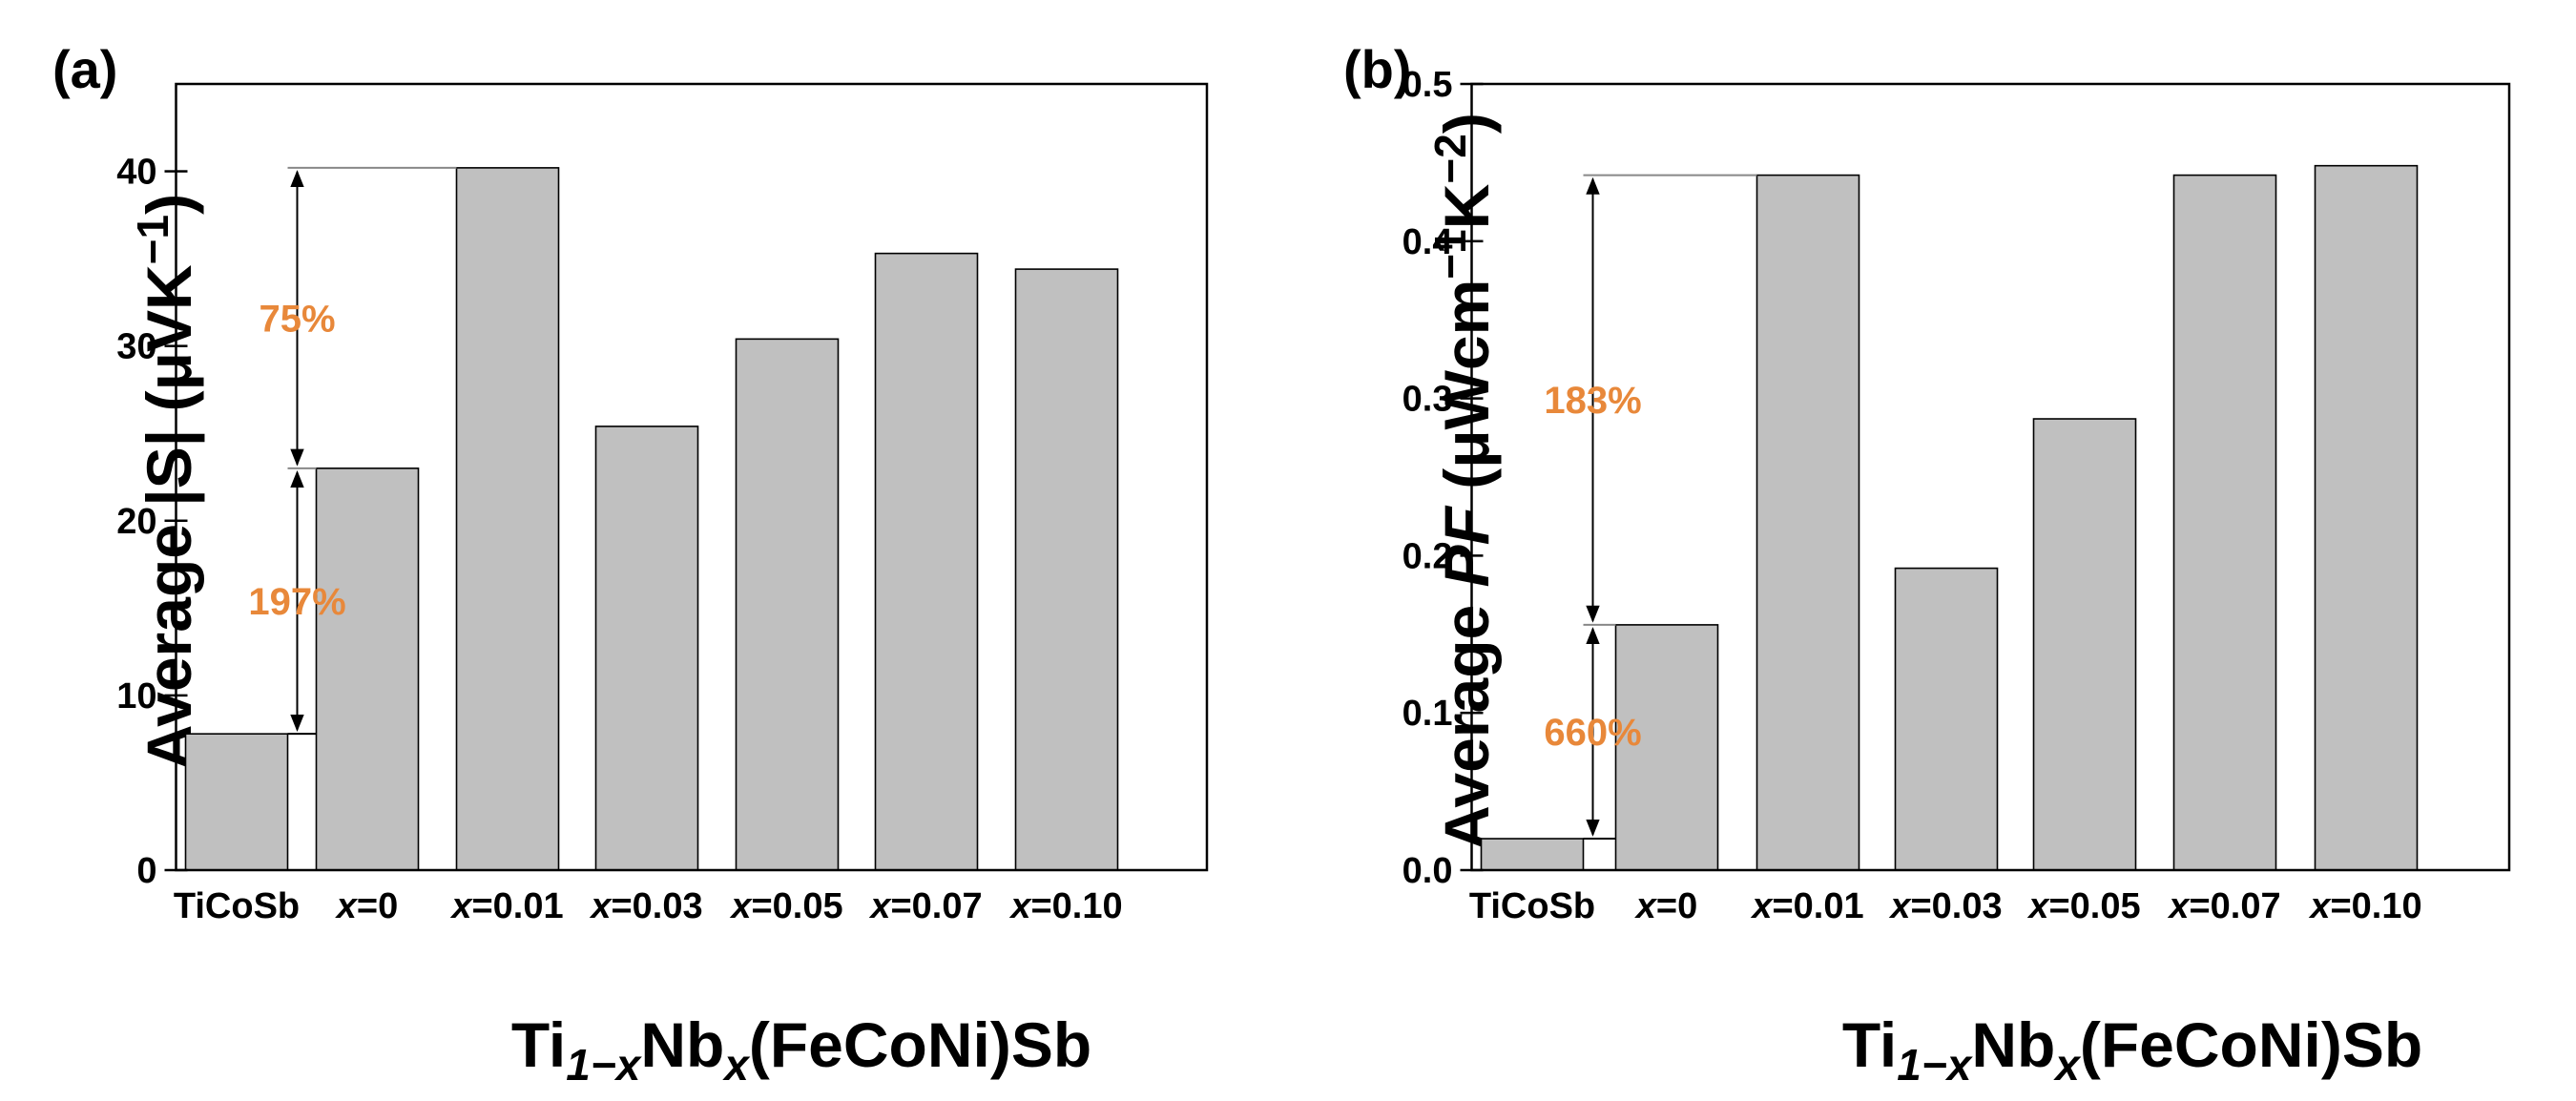 This screenshot has width=2576, height=1101. I want to click on panel-a-x-axis-label: Ti1−xNbx(FeCoNi)Sb, so click(801, 1049).